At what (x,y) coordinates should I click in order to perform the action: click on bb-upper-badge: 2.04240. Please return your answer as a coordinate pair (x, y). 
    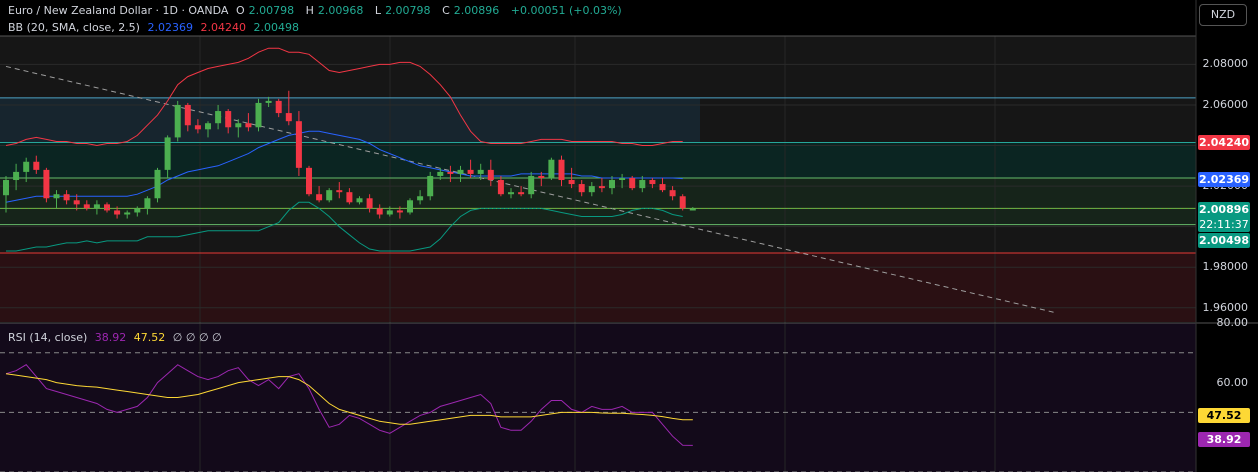
    Looking at the image, I should click on (1224, 142).